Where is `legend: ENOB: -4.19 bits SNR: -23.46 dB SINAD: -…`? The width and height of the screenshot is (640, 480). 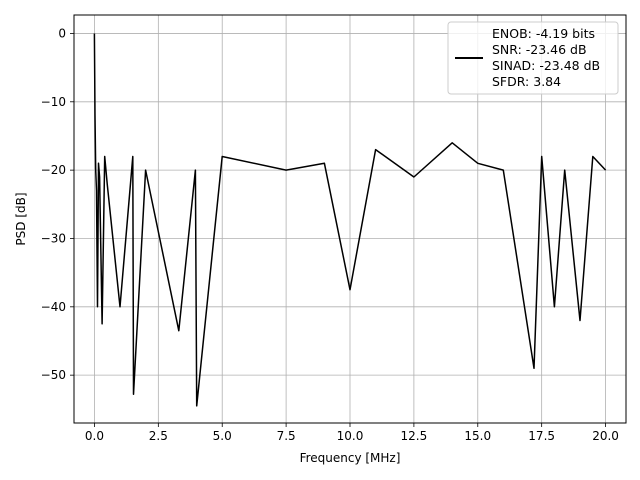
legend: ENOB: -4.19 bits SNR: -23.46 dB SINAD: -… is located at coordinates (533, 58).